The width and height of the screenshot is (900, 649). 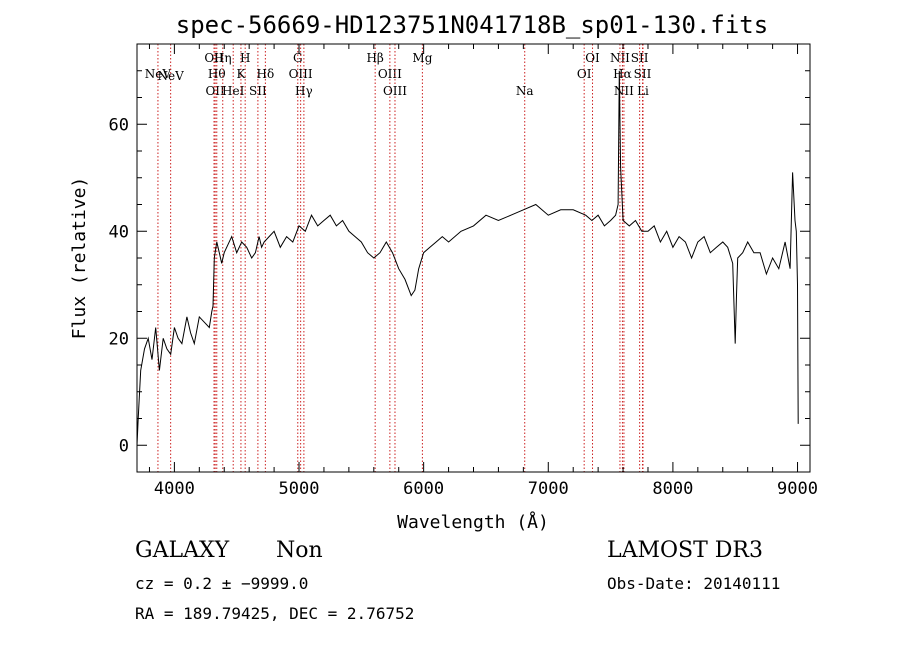 I want to click on x-tick-label: 5000, so click(x=299, y=489).